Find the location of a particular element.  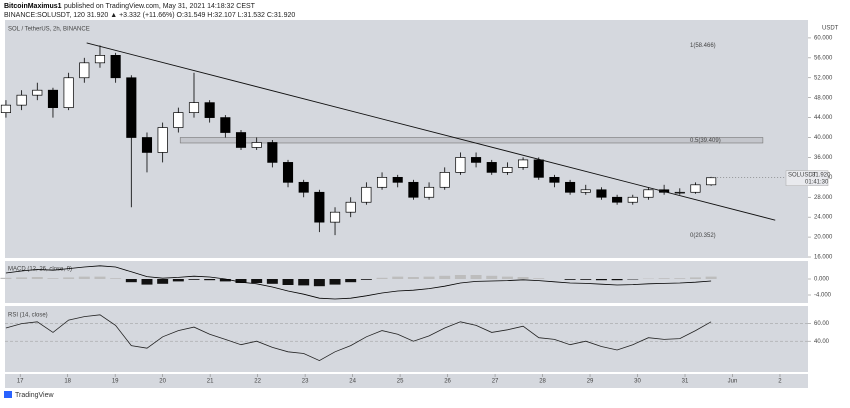

footer-brand: TradingView is located at coordinates (34, 395).